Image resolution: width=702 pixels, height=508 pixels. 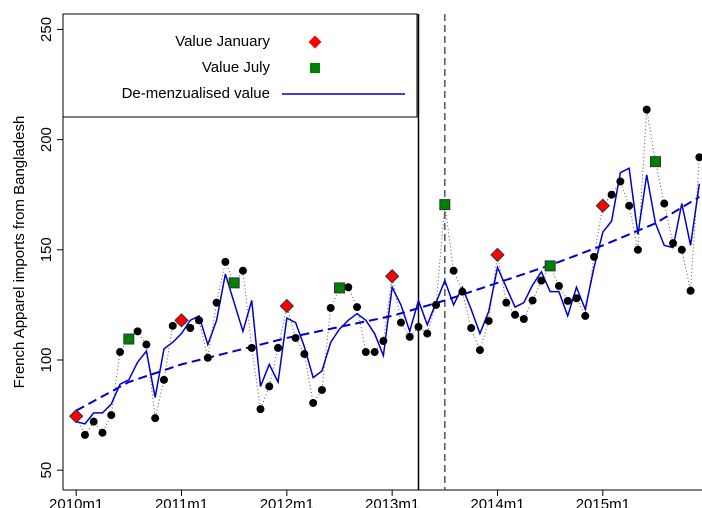 I want to click on x-tick-label: 2014m1, so click(x=497, y=502).